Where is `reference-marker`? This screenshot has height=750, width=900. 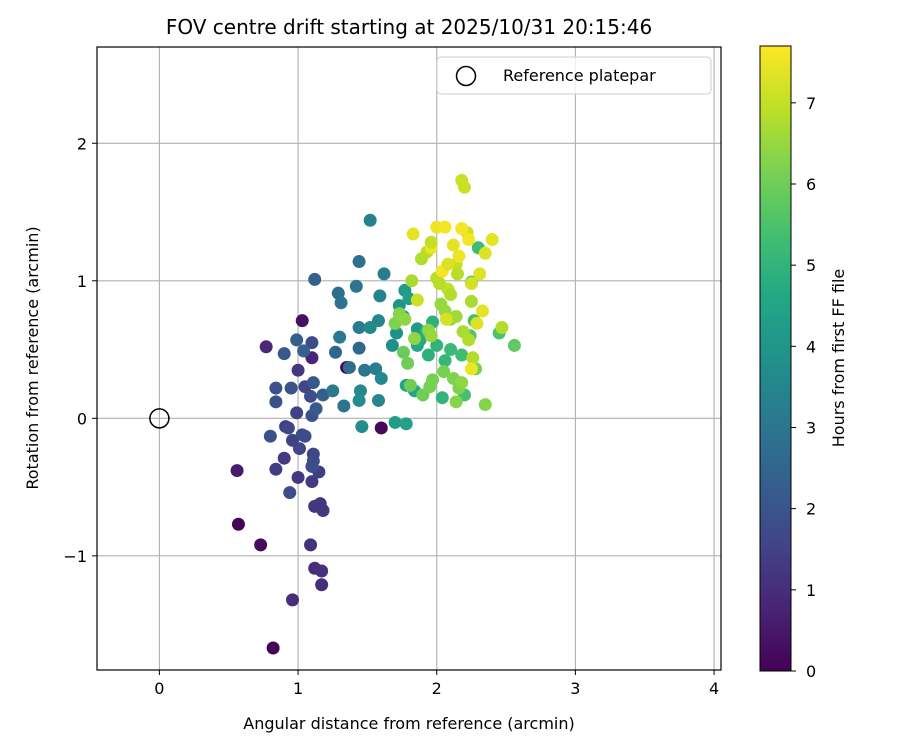
reference-marker is located at coordinates (159, 418).